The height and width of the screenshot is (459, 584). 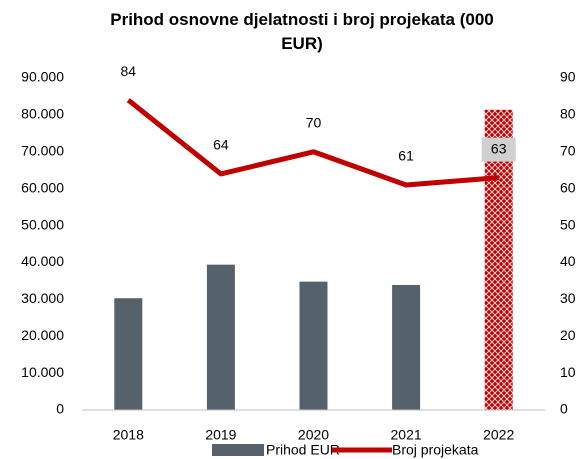 What do you see at coordinates (220, 435) in the screenshot?
I see `x-tick-label: 2019` at bounding box center [220, 435].